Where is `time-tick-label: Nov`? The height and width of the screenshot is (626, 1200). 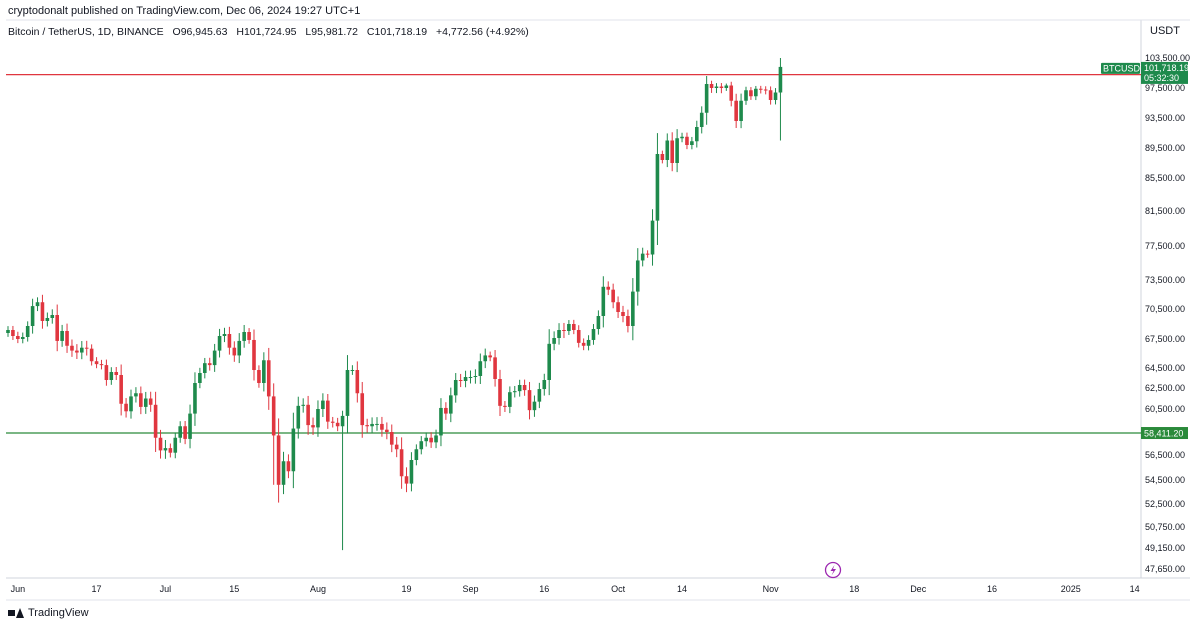
time-tick-label: Nov is located at coordinates (771, 589).